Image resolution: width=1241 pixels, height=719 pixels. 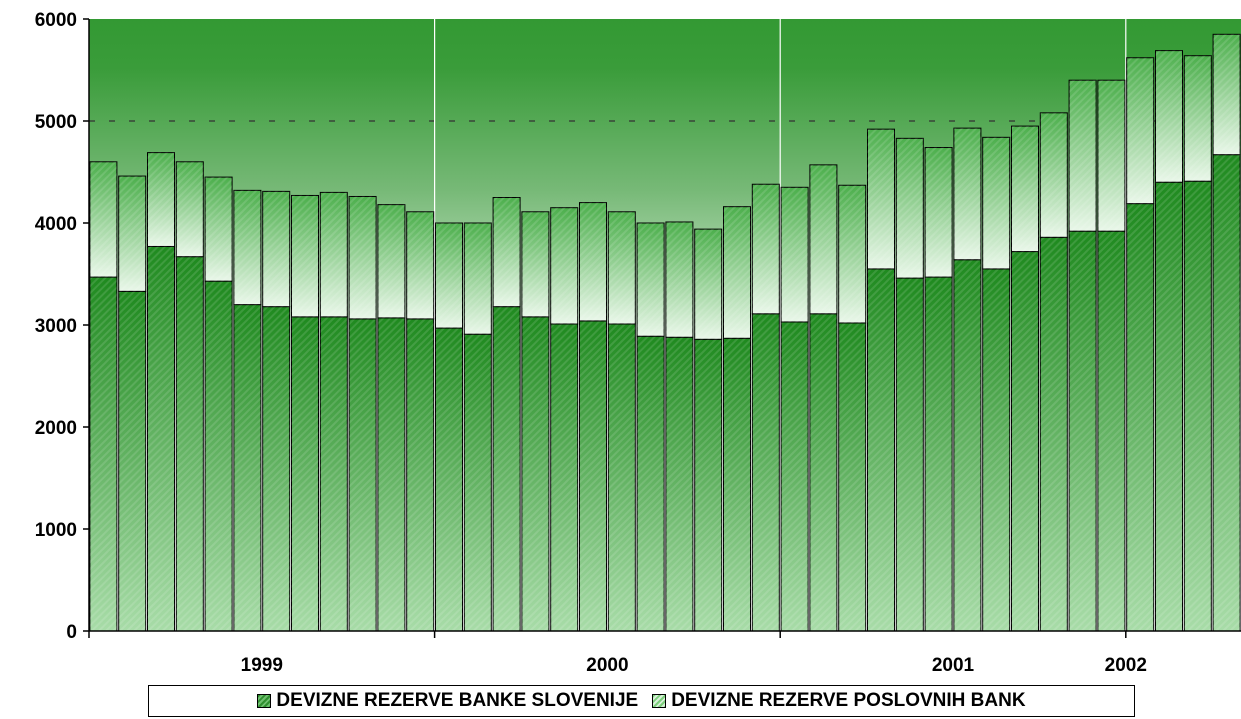 I want to click on x-year-label: 1999, so click(x=262, y=665).